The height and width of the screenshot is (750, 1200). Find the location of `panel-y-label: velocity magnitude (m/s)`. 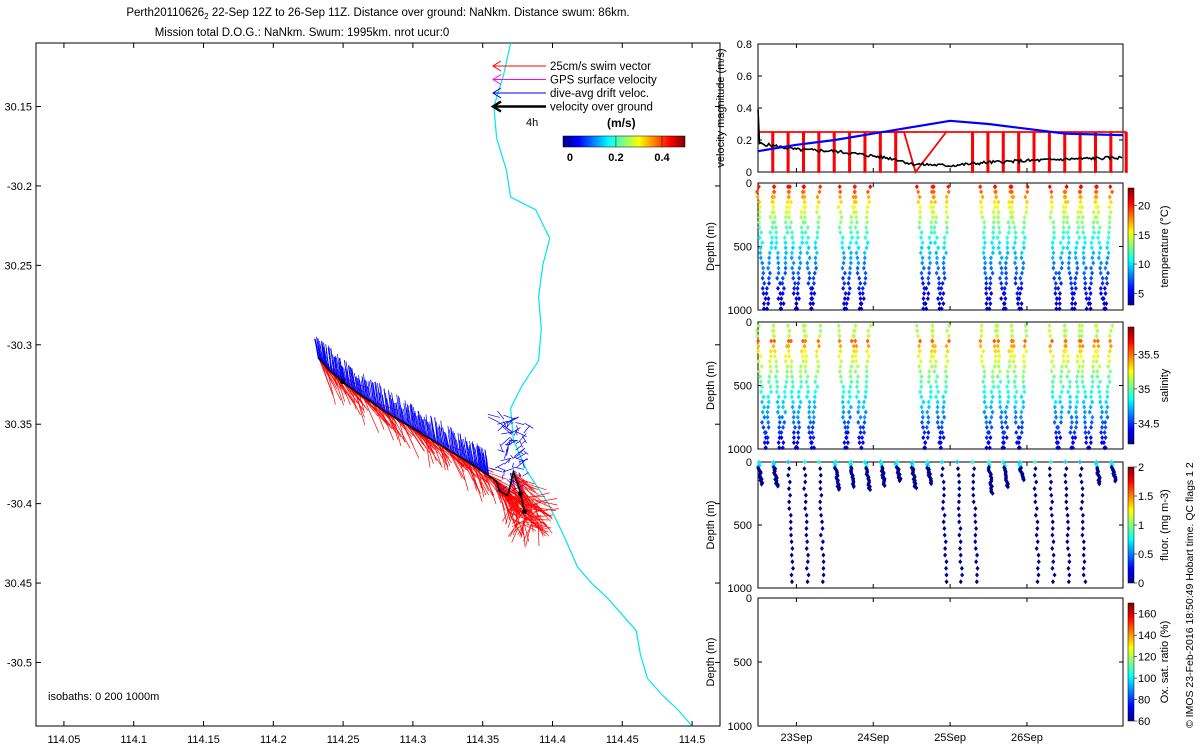

panel-y-label: velocity magnitude (m/s) is located at coordinates (721, 107).